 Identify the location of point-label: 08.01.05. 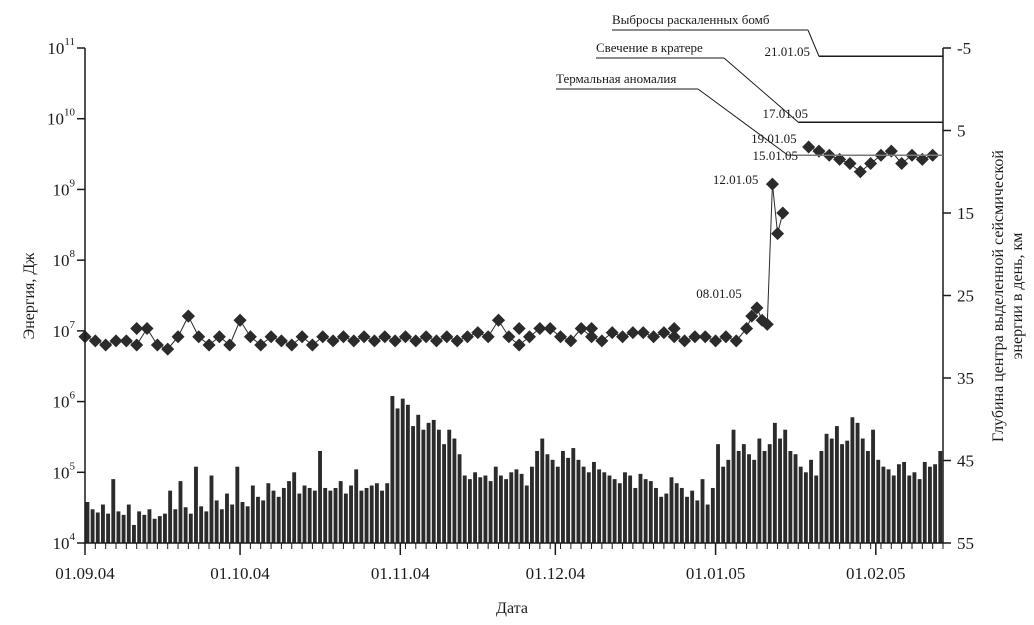
(719, 293).